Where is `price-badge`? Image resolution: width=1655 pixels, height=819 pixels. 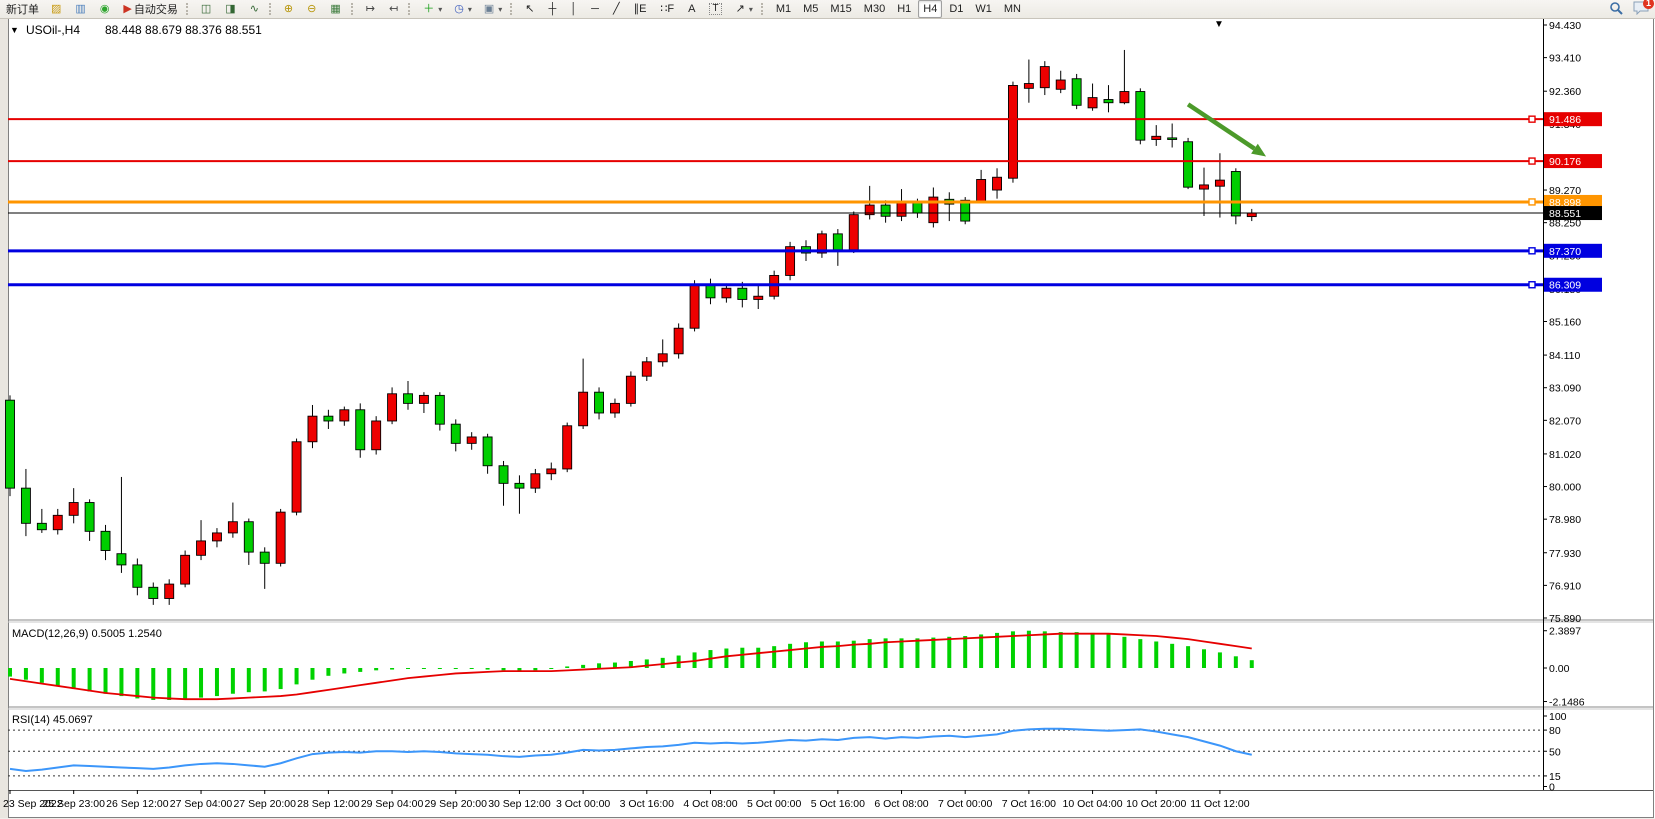 price-badge is located at coordinates (1573, 119).